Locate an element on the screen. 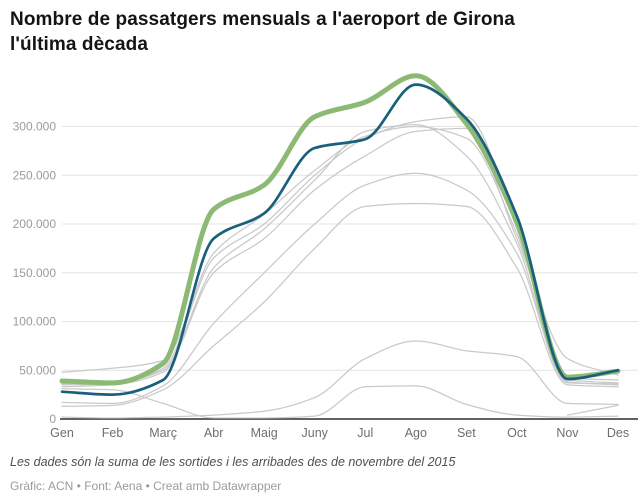 This screenshot has width=640, height=504. x-axis-label-Nov: Nov is located at coordinates (567, 433).